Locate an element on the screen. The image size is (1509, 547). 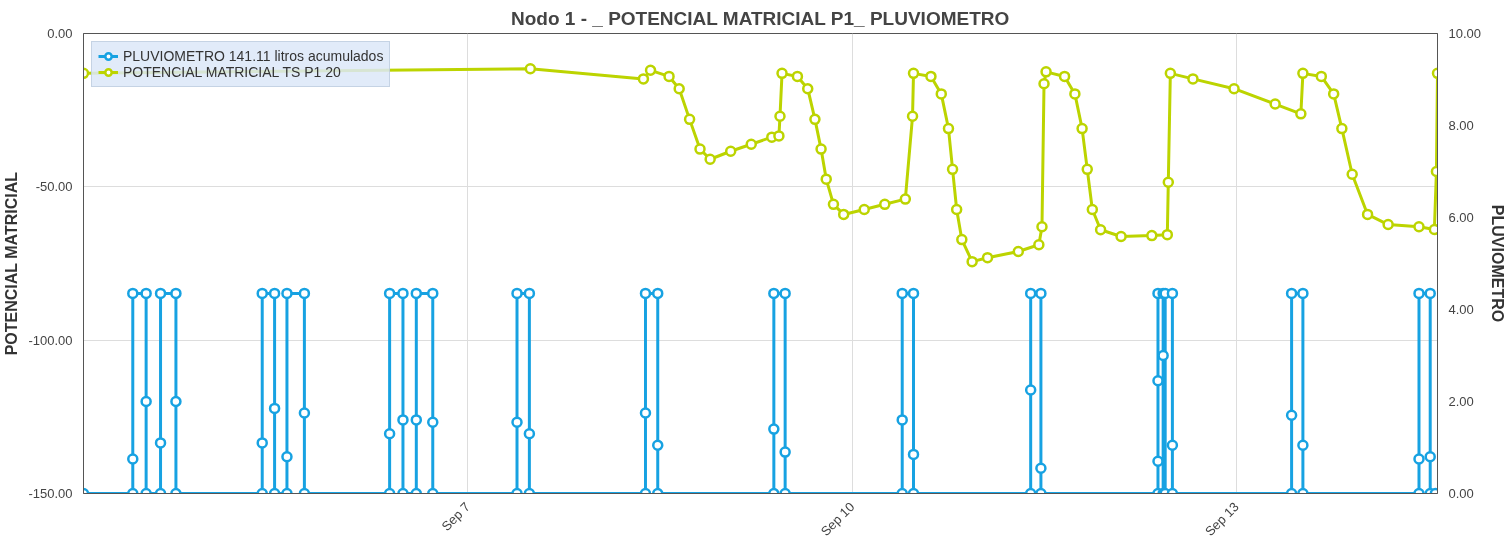
x-tick-label: Sep 7 is located at coordinates (456, 516).